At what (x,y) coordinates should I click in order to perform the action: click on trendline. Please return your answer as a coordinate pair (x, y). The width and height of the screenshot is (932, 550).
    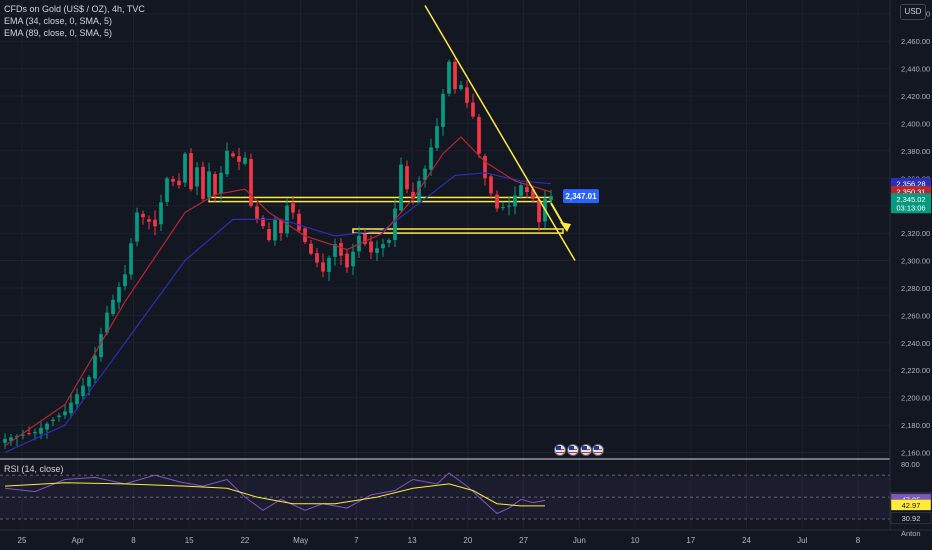
    Looking at the image, I should click on (500, 133).